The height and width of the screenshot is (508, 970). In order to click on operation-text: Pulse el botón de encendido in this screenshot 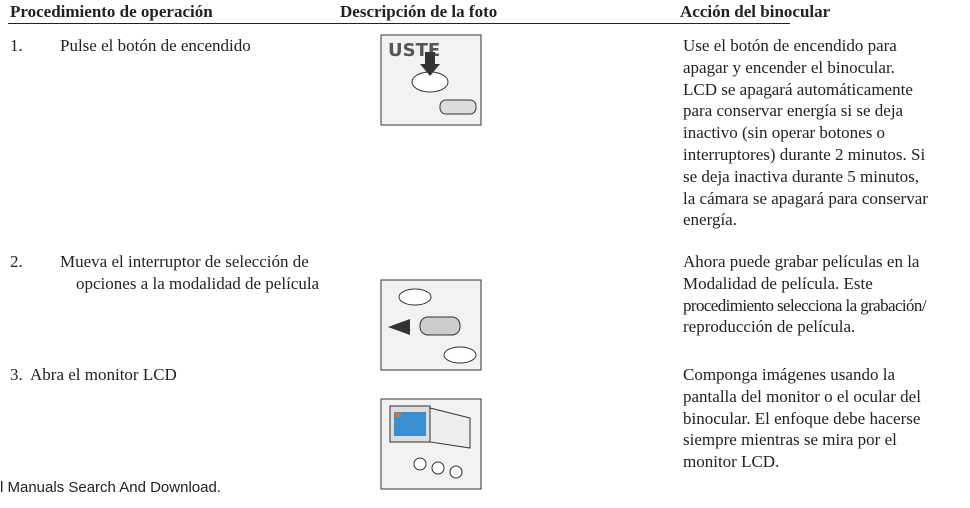, I will do `click(155, 45)`.